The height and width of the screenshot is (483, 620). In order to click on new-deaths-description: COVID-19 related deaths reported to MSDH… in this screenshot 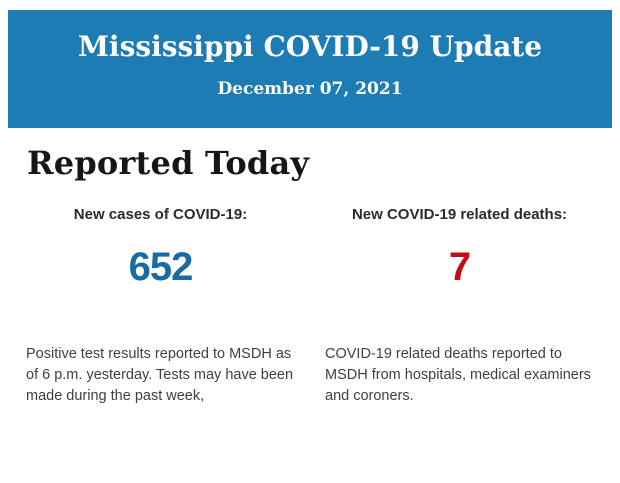, I will do `click(458, 375)`.